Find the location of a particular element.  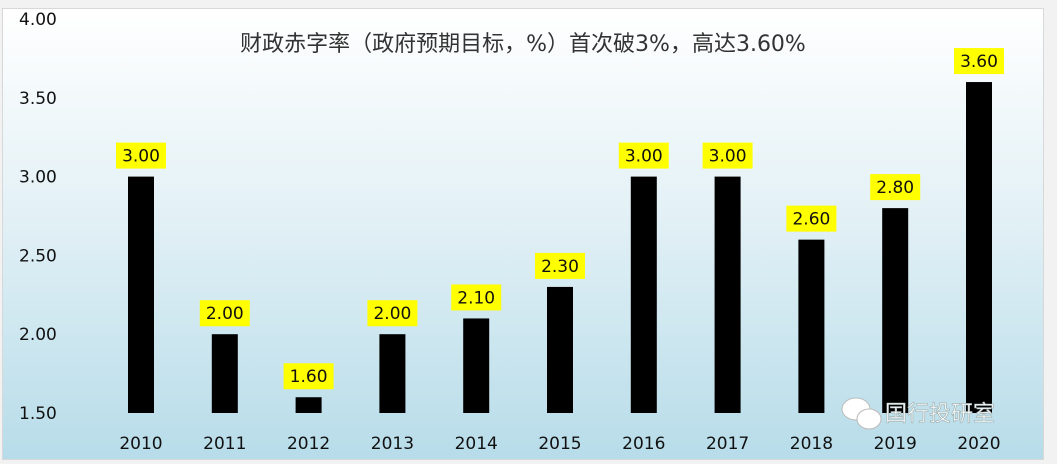

bar-2017 is located at coordinates (727, 294).